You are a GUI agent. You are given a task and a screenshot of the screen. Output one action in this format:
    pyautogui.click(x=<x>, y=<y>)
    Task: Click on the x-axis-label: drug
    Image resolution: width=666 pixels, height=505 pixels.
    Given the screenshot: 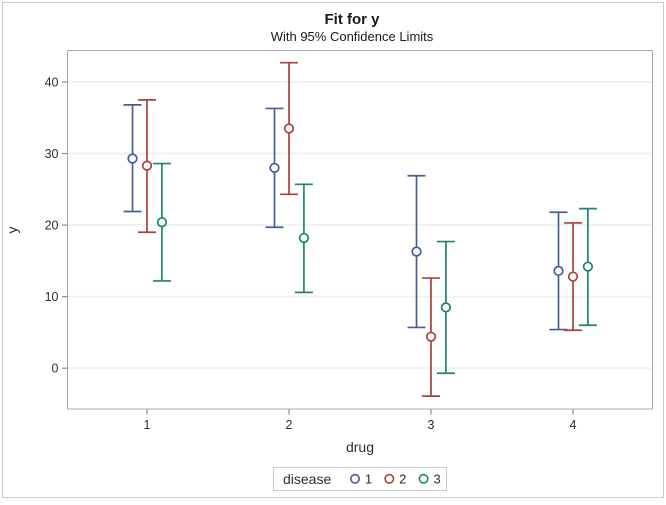 What is the action you would take?
    pyautogui.click(x=360, y=447)
    